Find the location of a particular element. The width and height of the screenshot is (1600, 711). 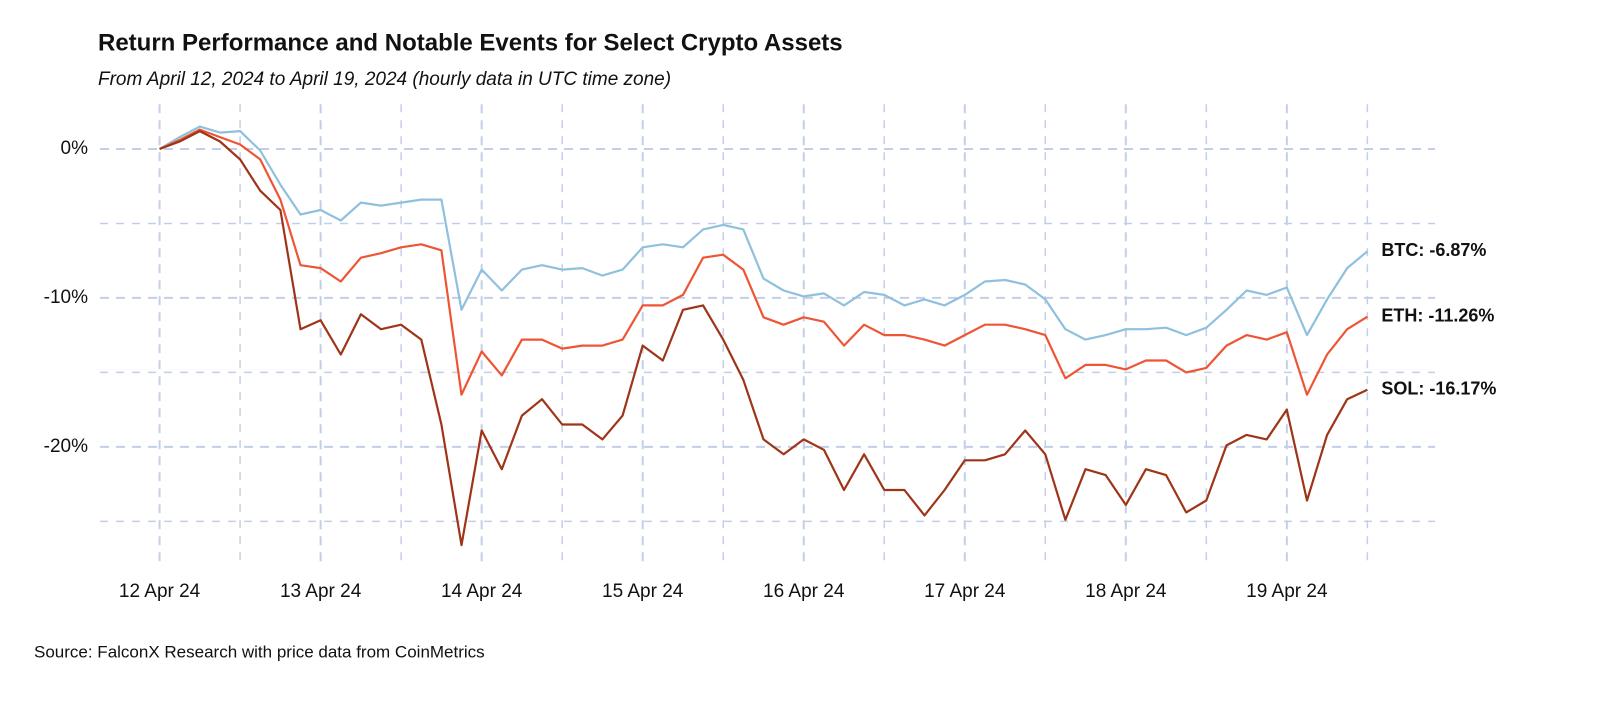

y-tick-label: -10% is located at coordinates (66, 297).